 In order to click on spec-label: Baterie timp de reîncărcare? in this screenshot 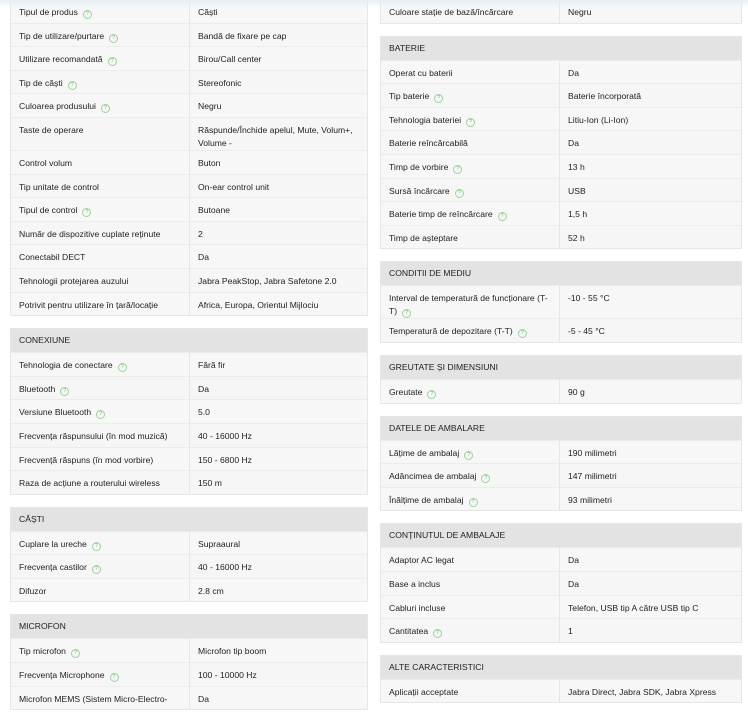, I will do `click(470, 213)`.